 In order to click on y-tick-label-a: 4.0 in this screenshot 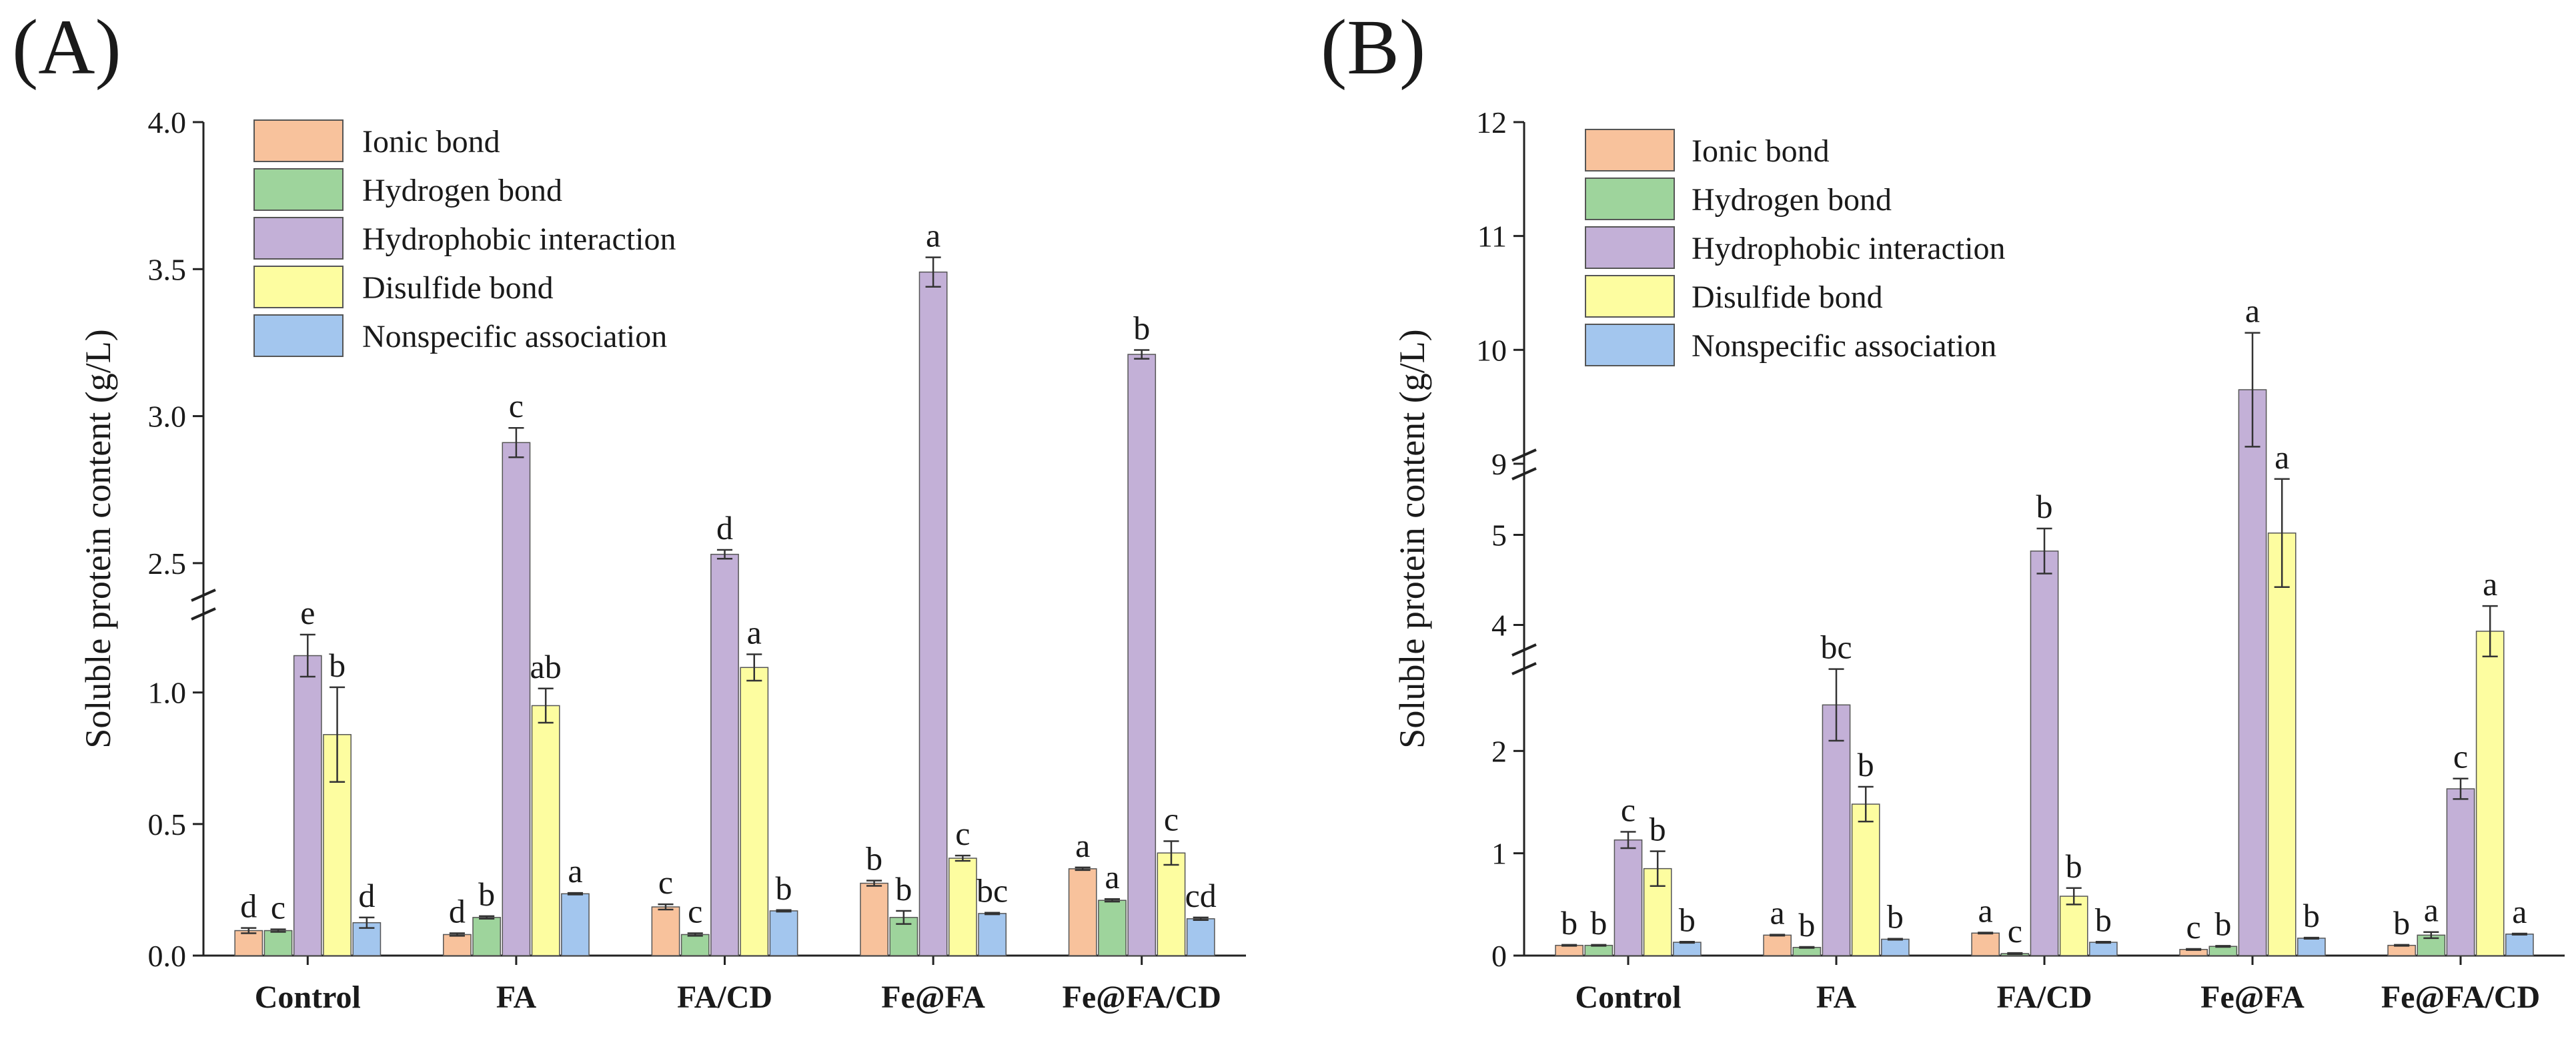, I will do `click(167, 122)`.